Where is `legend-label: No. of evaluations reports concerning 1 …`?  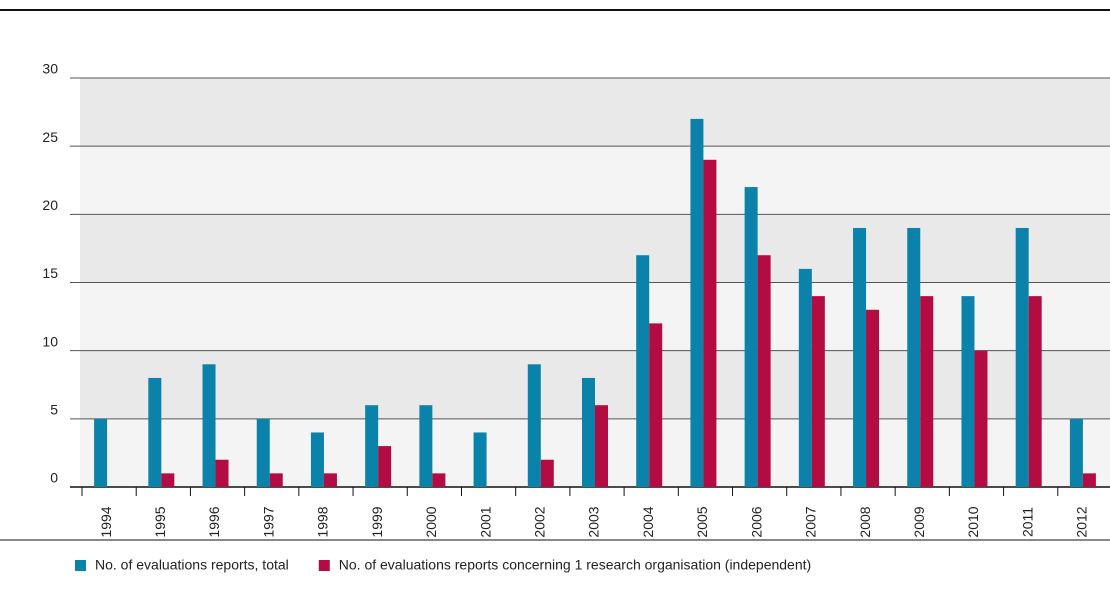
legend-label: No. of evaluations reports concerning 1 … is located at coordinates (575, 565).